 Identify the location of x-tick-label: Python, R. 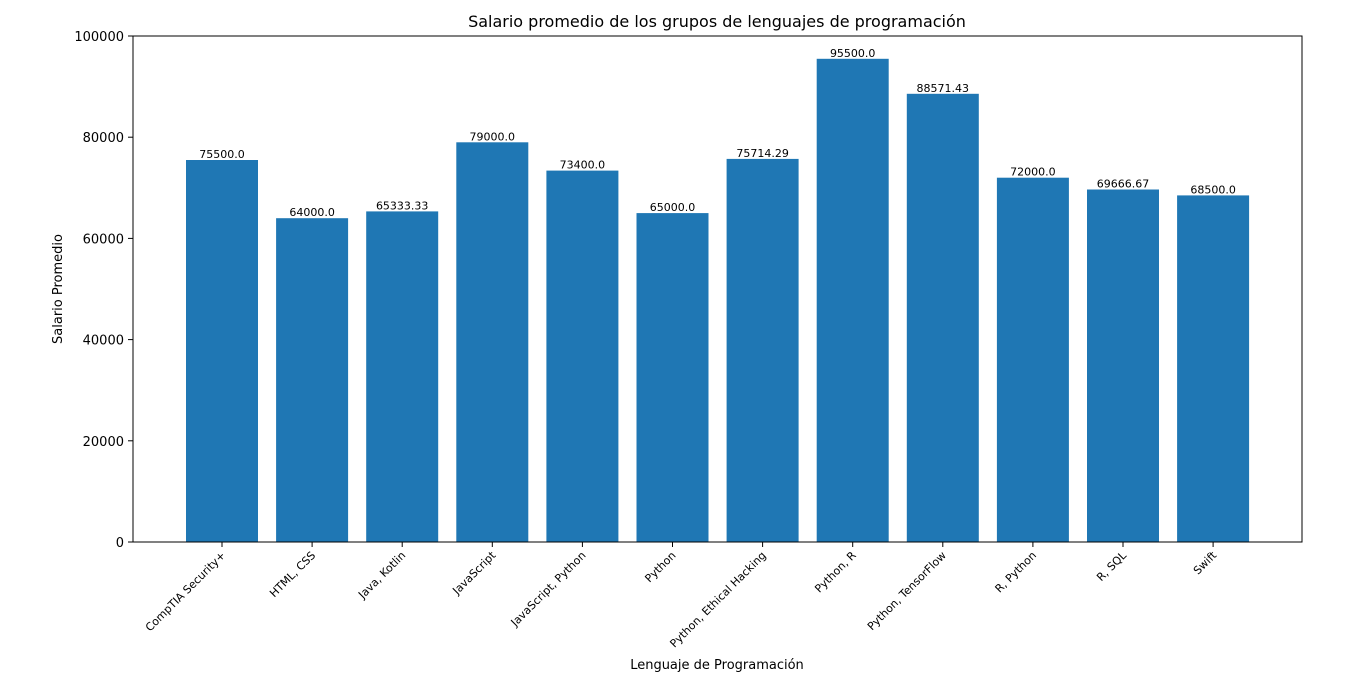
(835, 572).